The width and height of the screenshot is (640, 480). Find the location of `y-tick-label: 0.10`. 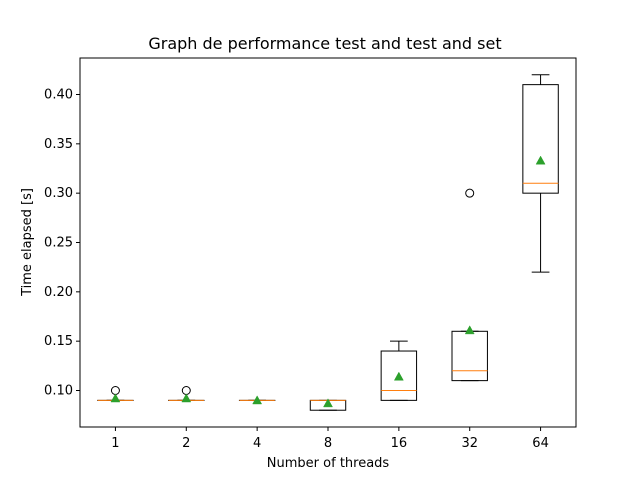

y-tick-label: 0.10 is located at coordinates (58, 390).